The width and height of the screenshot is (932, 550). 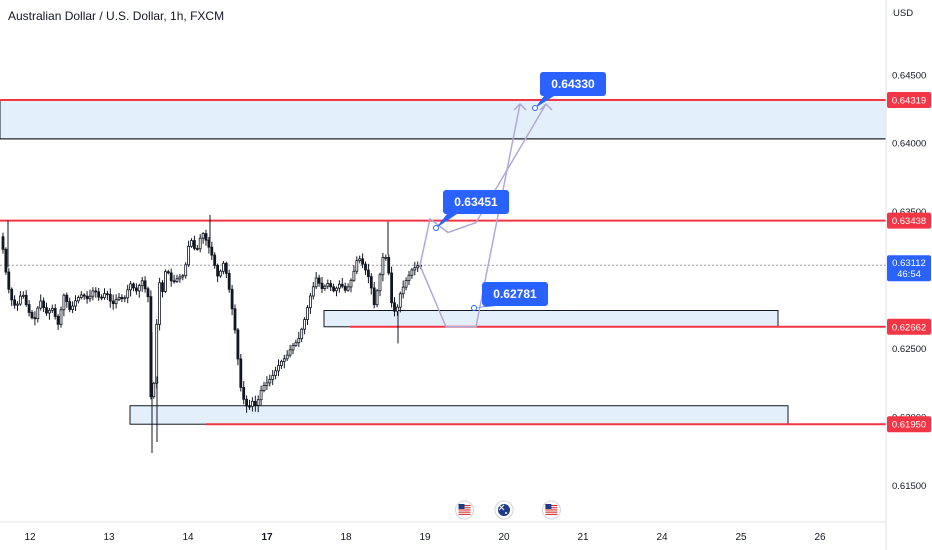 What do you see at coordinates (267, 537) in the screenshot?
I see `time-tick-label: 17` at bounding box center [267, 537].